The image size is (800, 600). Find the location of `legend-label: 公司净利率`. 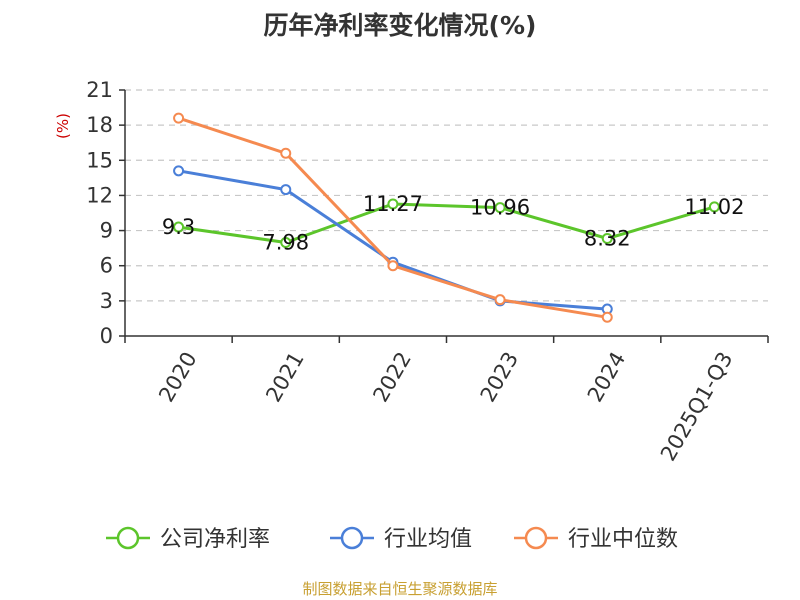

legend-label: 公司净利率 is located at coordinates (215, 539).